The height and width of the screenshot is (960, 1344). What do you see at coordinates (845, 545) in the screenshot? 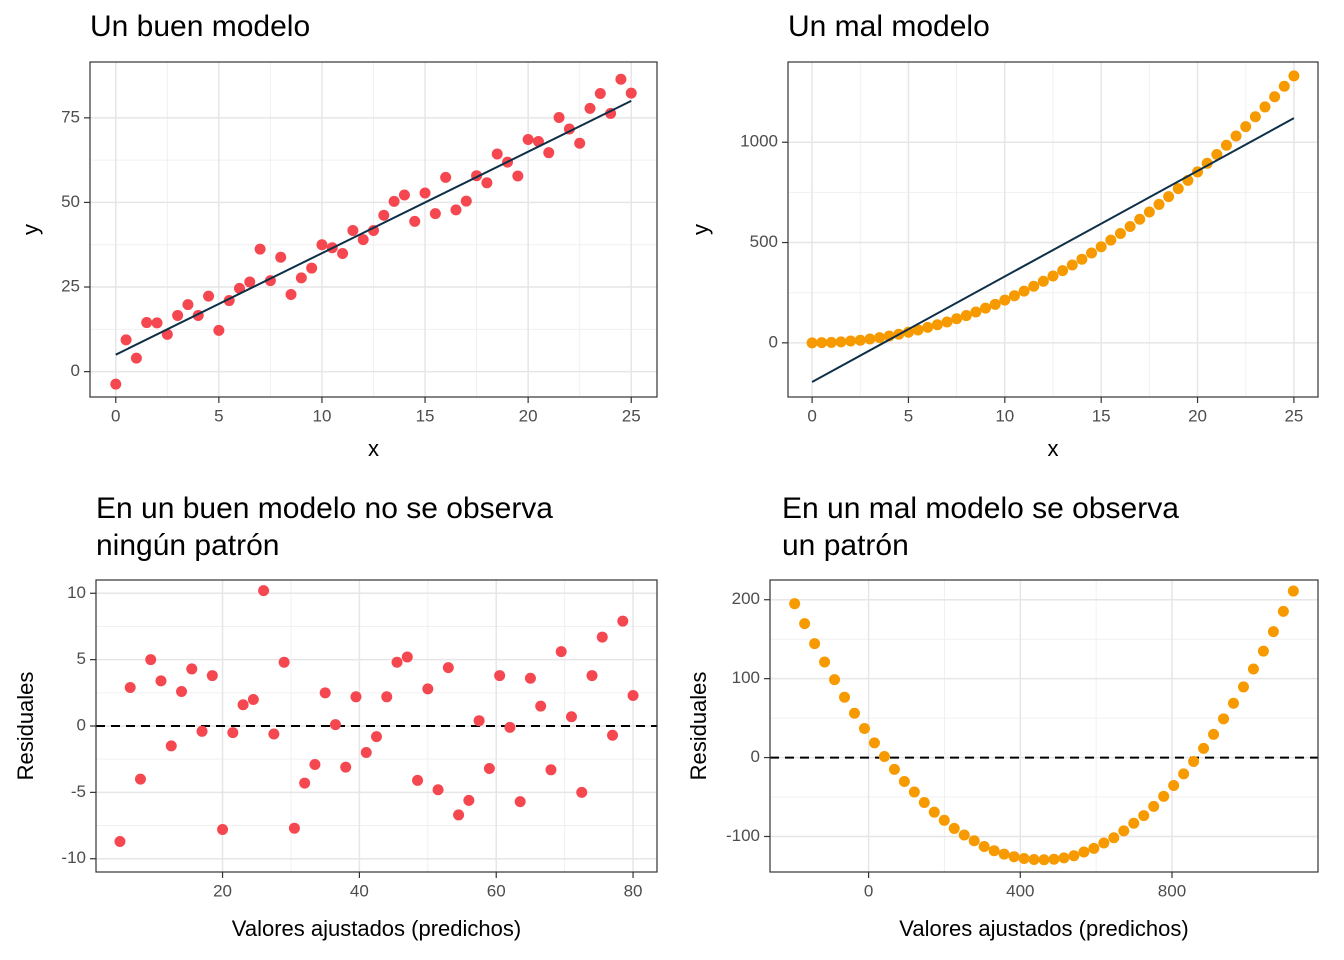
I see `chart-title: un patrón` at bounding box center [845, 545].